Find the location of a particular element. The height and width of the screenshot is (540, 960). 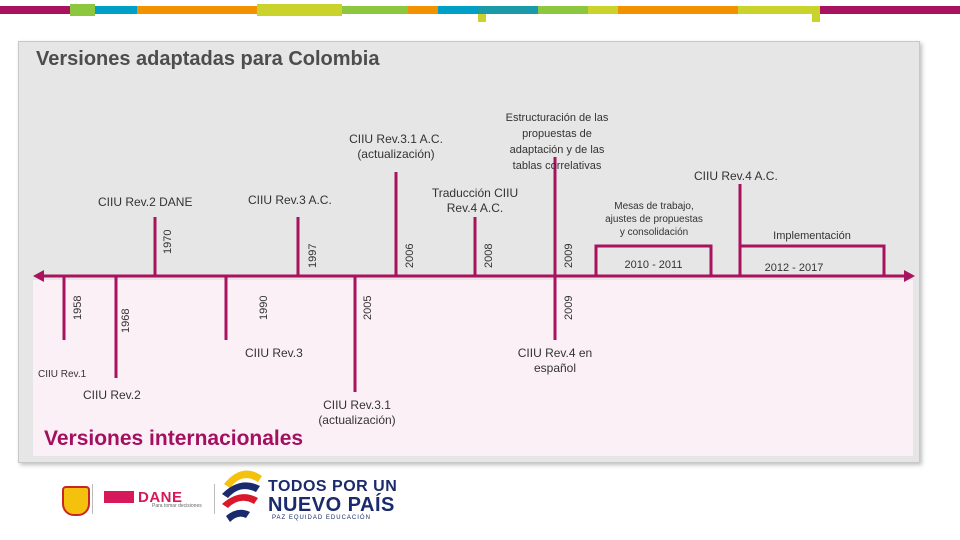

label-line: propuestas de is located at coordinates (557, 134).